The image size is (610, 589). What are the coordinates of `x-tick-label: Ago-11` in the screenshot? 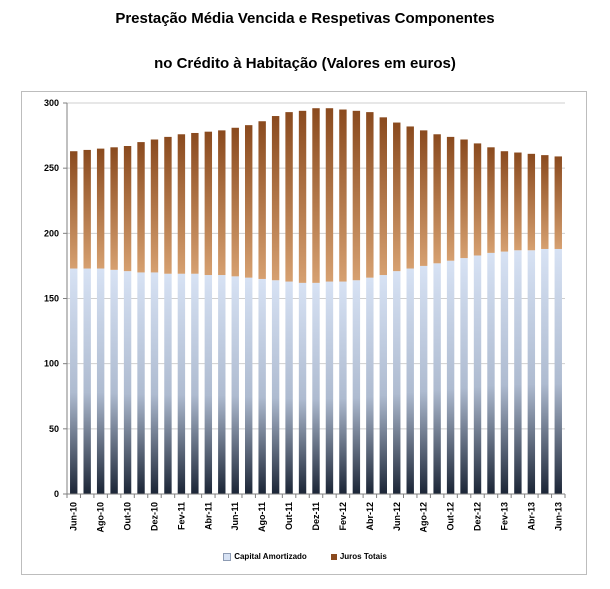 It's located at (262, 517).